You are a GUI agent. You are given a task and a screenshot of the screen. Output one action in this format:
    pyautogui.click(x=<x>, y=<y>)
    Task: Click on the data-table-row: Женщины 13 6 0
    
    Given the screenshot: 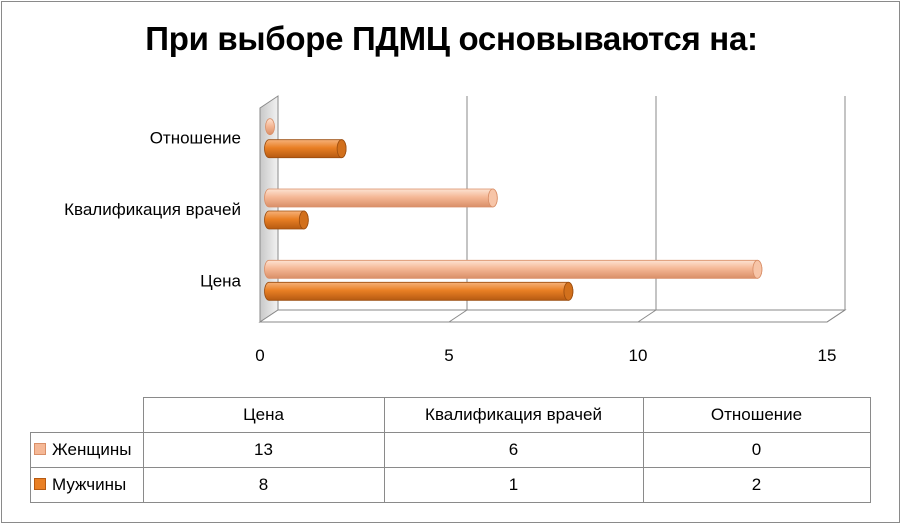 What is the action you would take?
    pyautogui.click(x=450, y=450)
    